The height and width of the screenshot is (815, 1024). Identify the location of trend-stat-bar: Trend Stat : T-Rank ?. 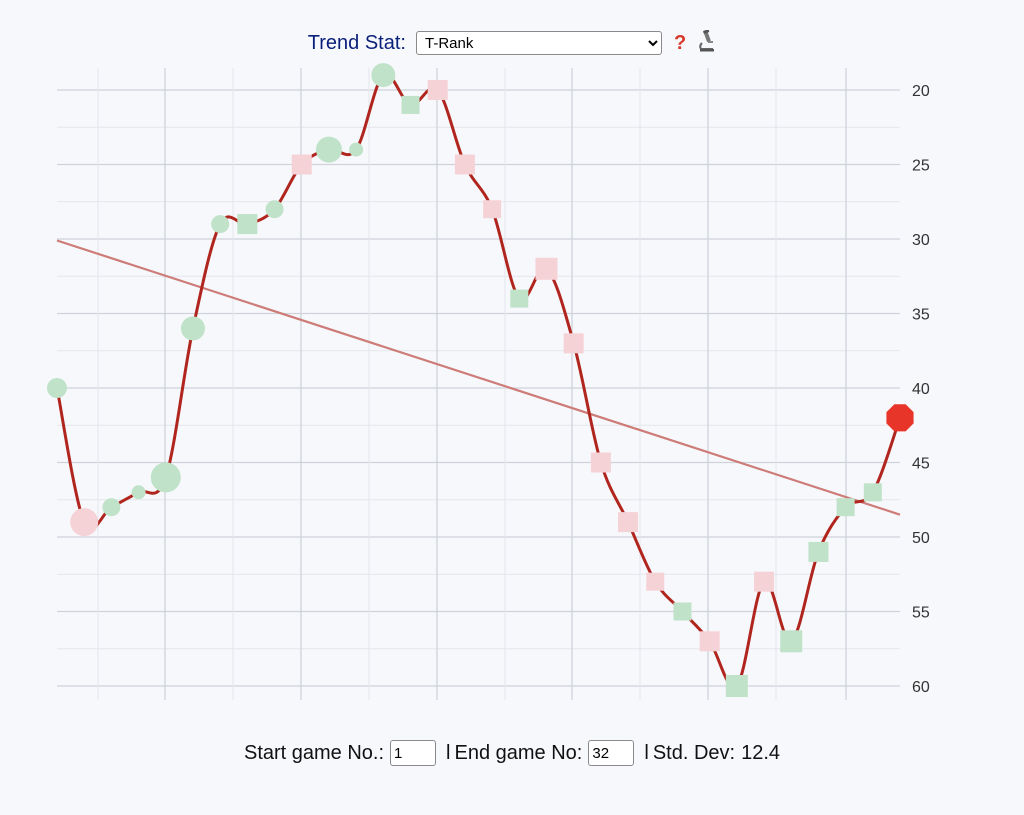
(512, 42).